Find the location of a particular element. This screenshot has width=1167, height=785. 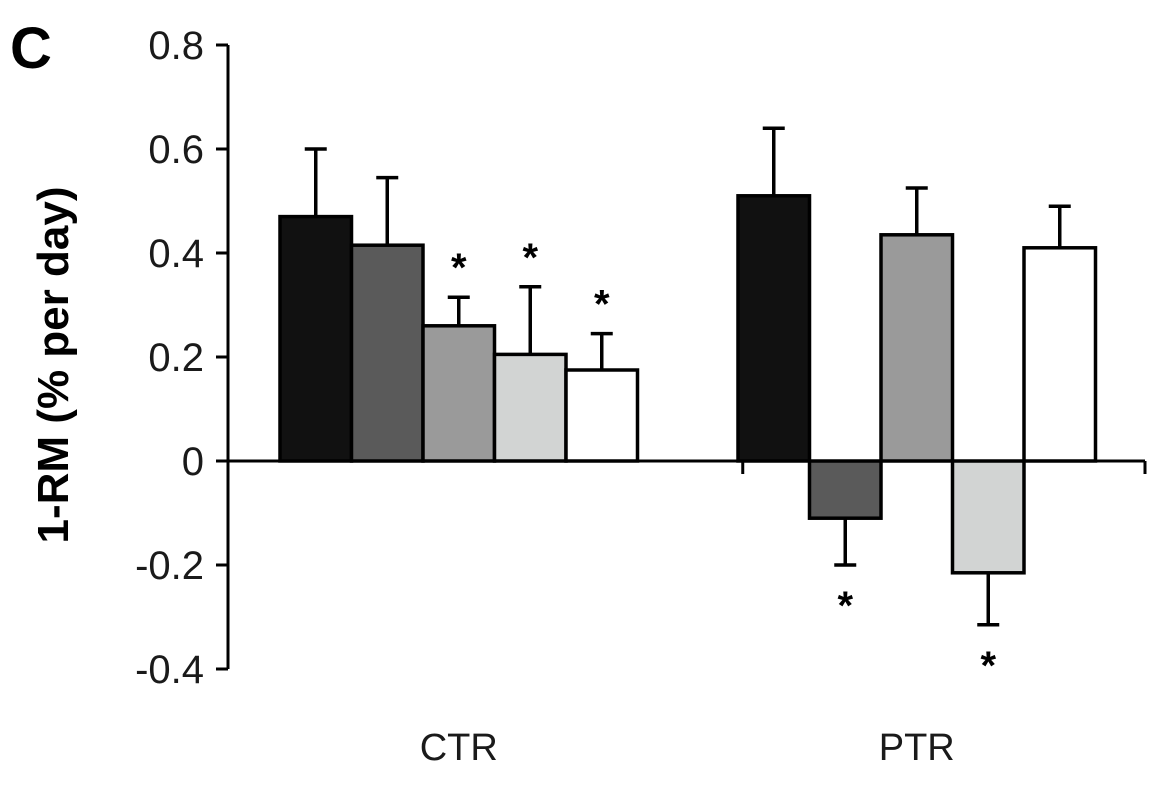

y-axis: 0.8 0.6 0.4 0.2 0 -0.2 -0.4 is located at coordinates (182, 358).